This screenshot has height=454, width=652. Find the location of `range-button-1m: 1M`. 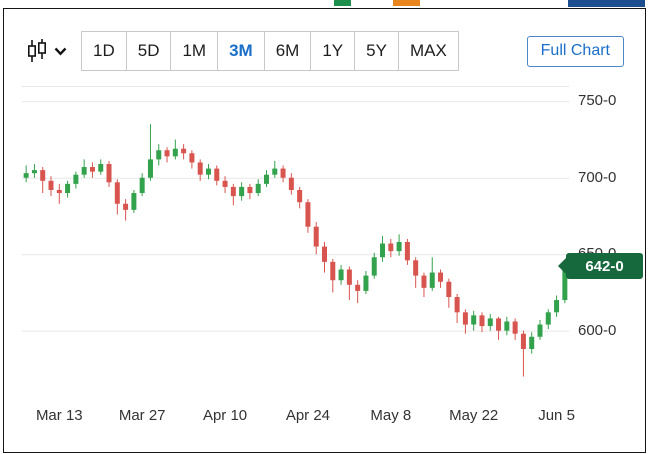

range-button-1m: 1M is located at coordinates (194, 51).